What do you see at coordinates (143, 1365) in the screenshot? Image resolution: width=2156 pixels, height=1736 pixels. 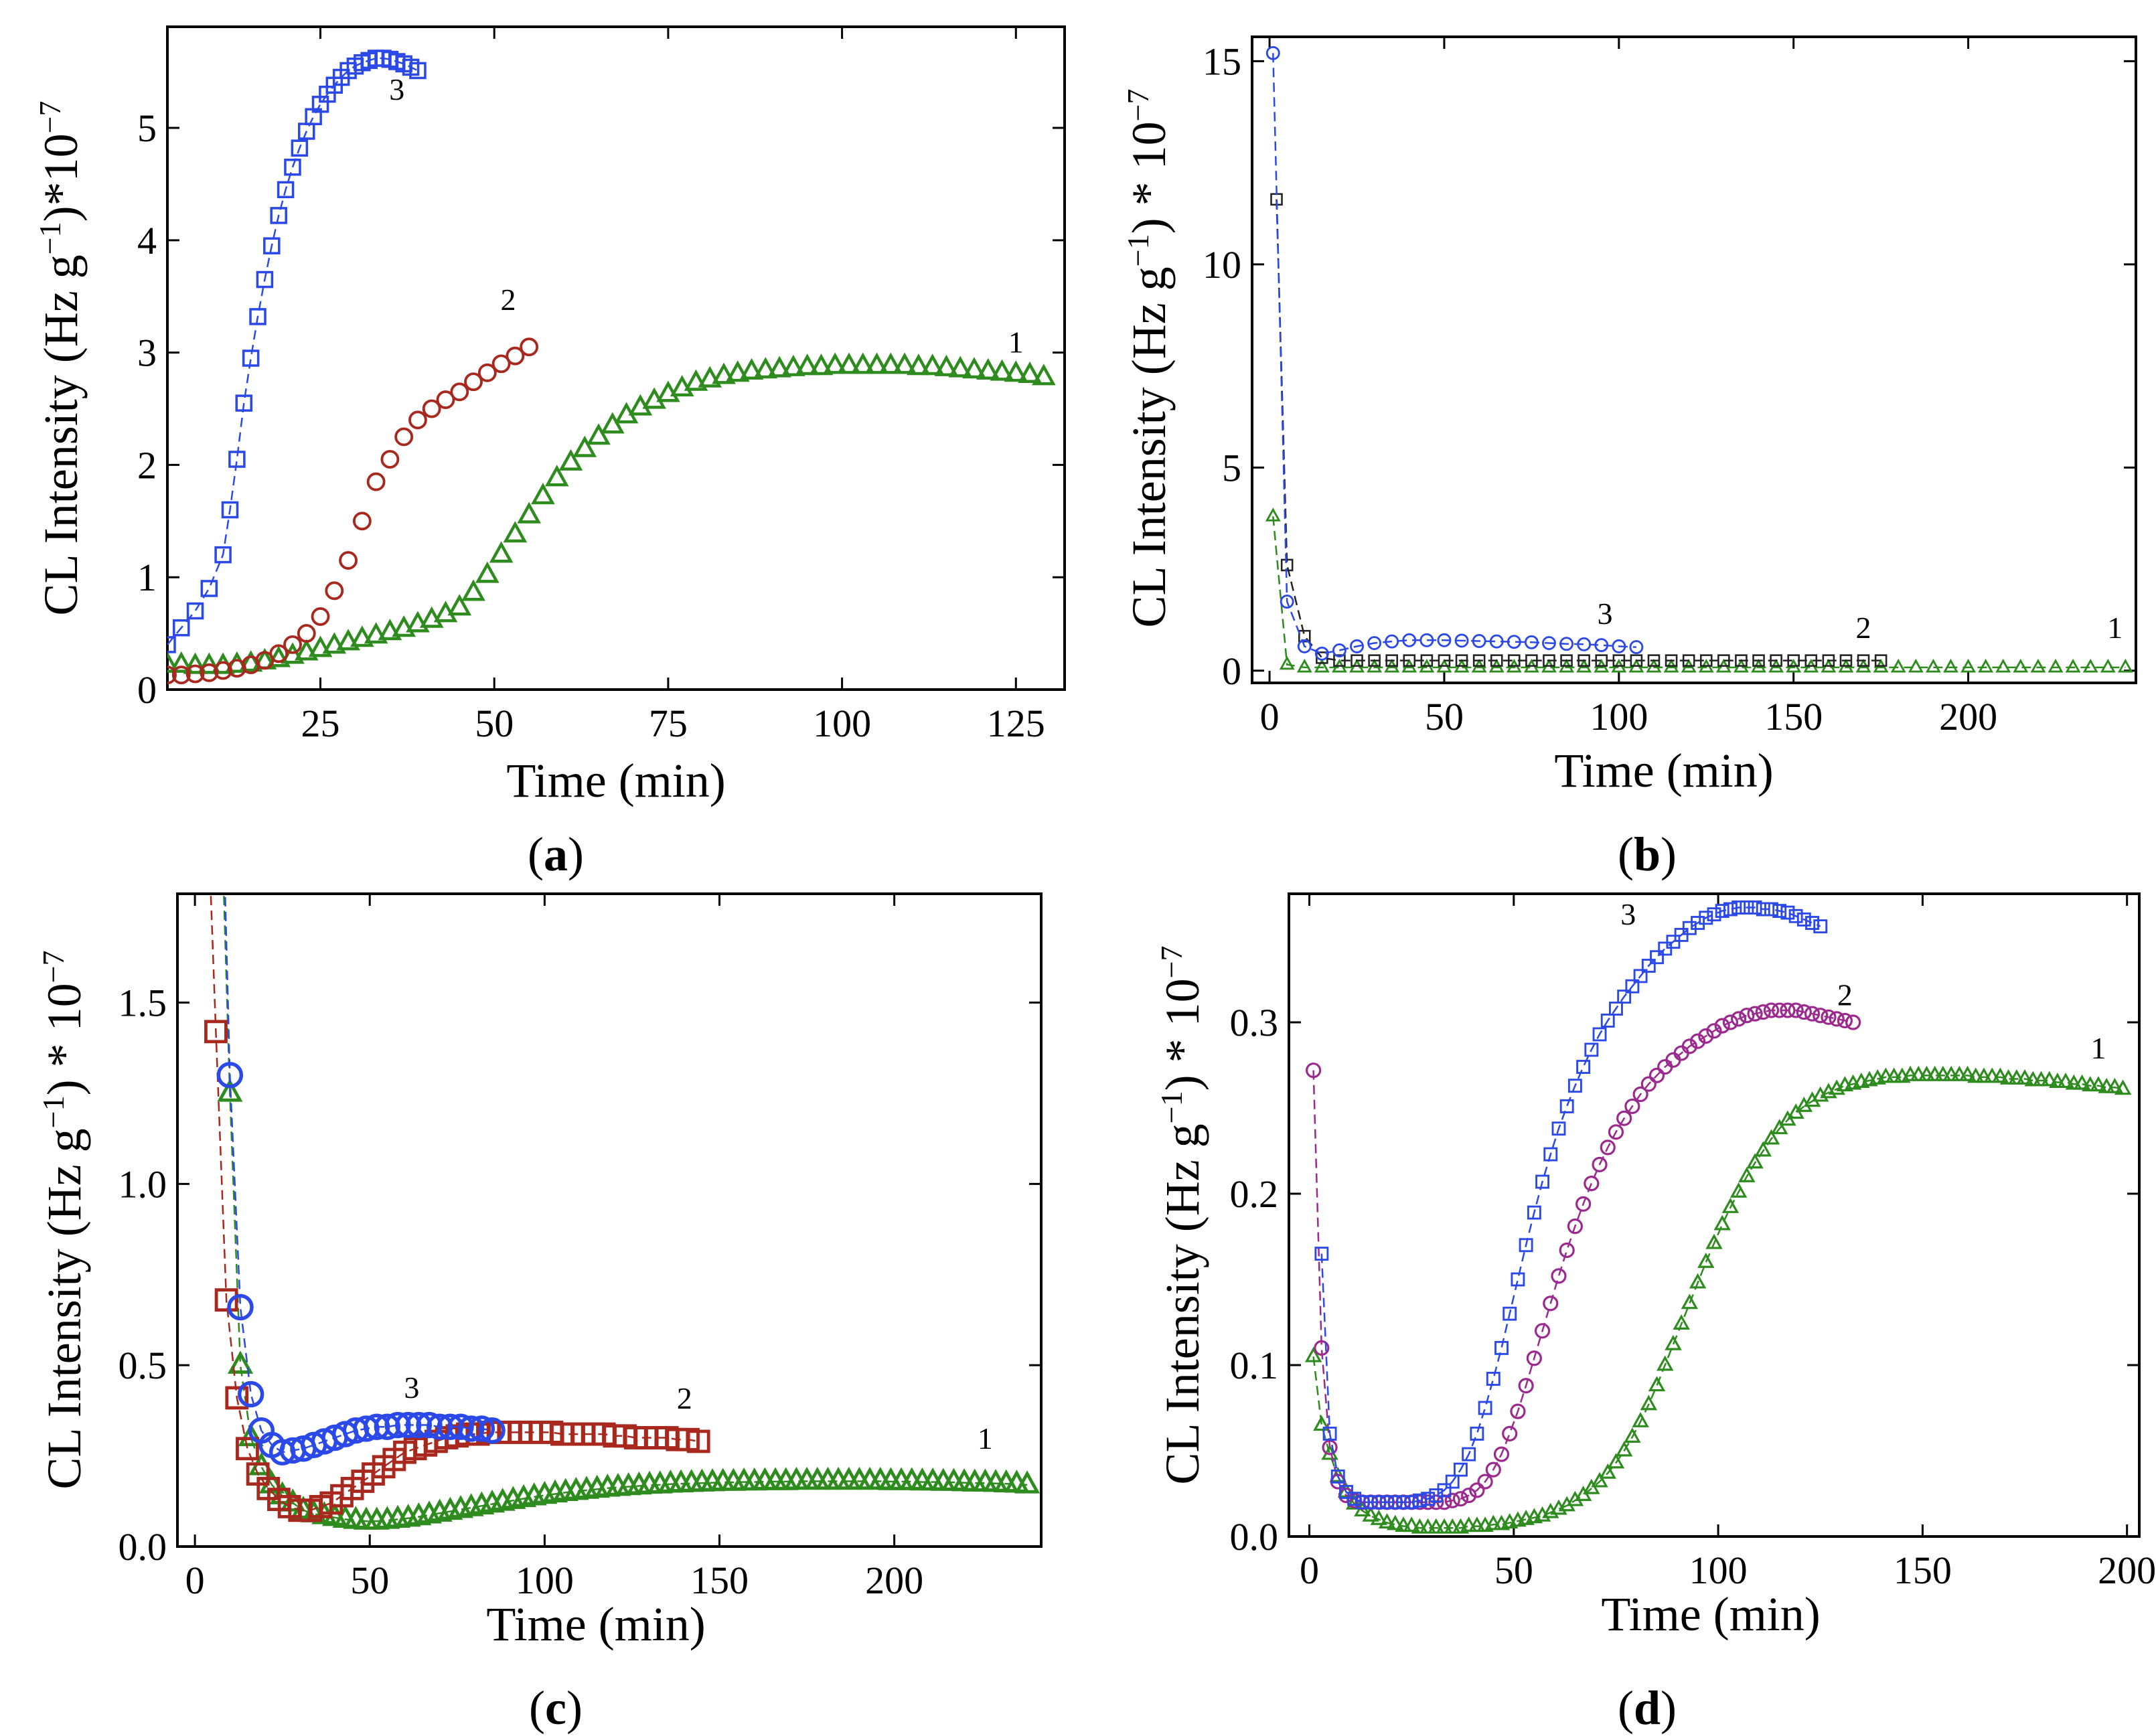 I see `y-tick-label: 0.5` at bounding box center [143, 1365].